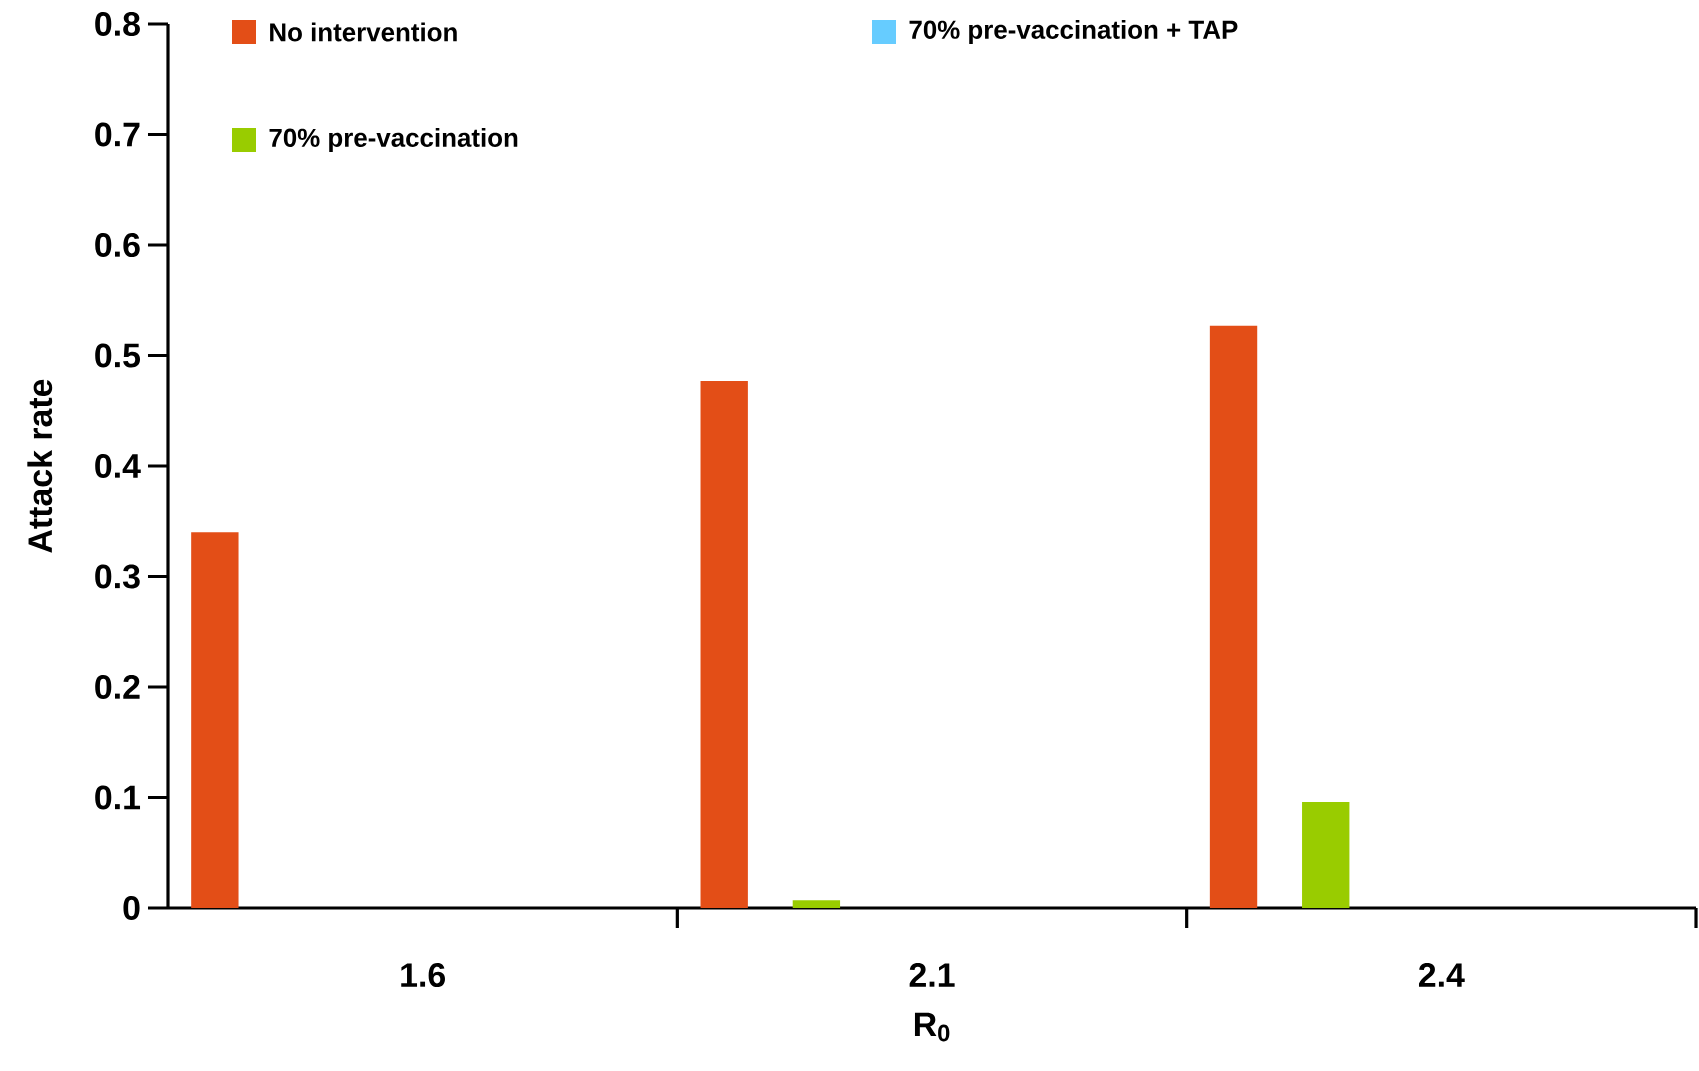  Describe the element at coordinates (40, 466) in the screenshot. I see `y-axis-title: Attack rate` at that location.